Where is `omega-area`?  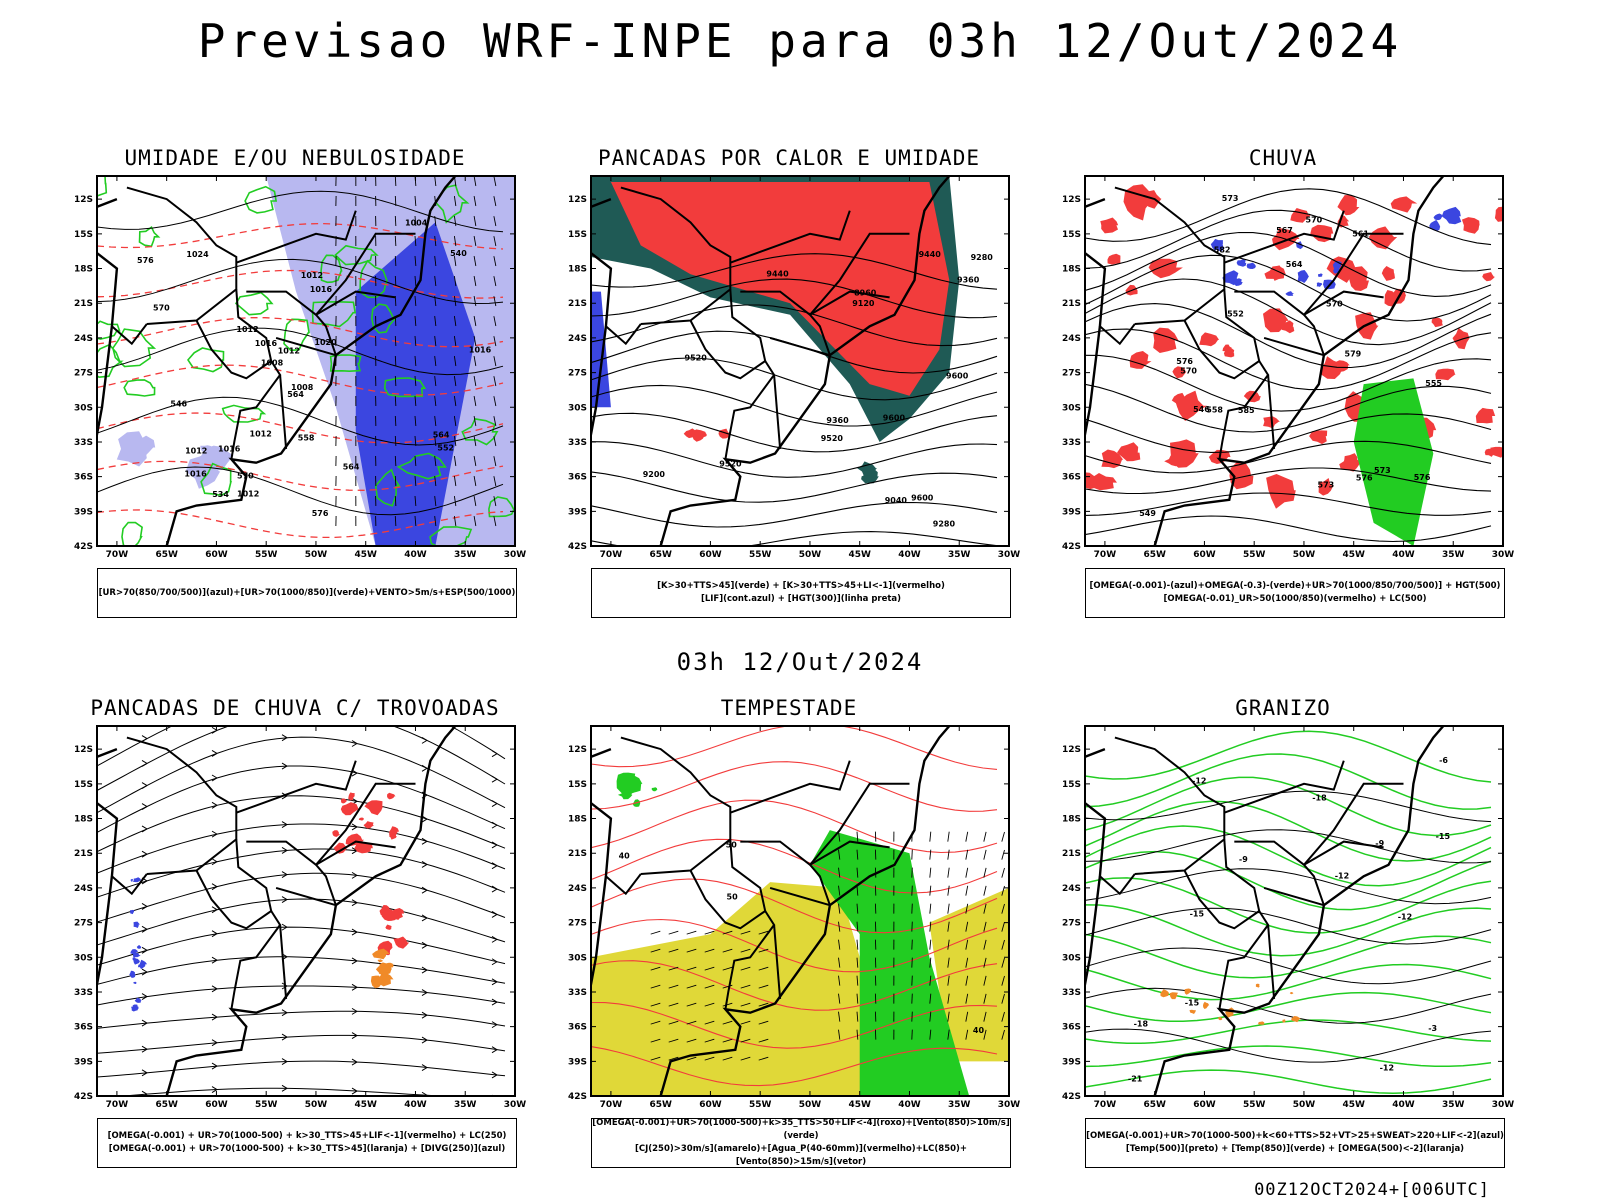
omega-area is located at coordinates (1303, 276).